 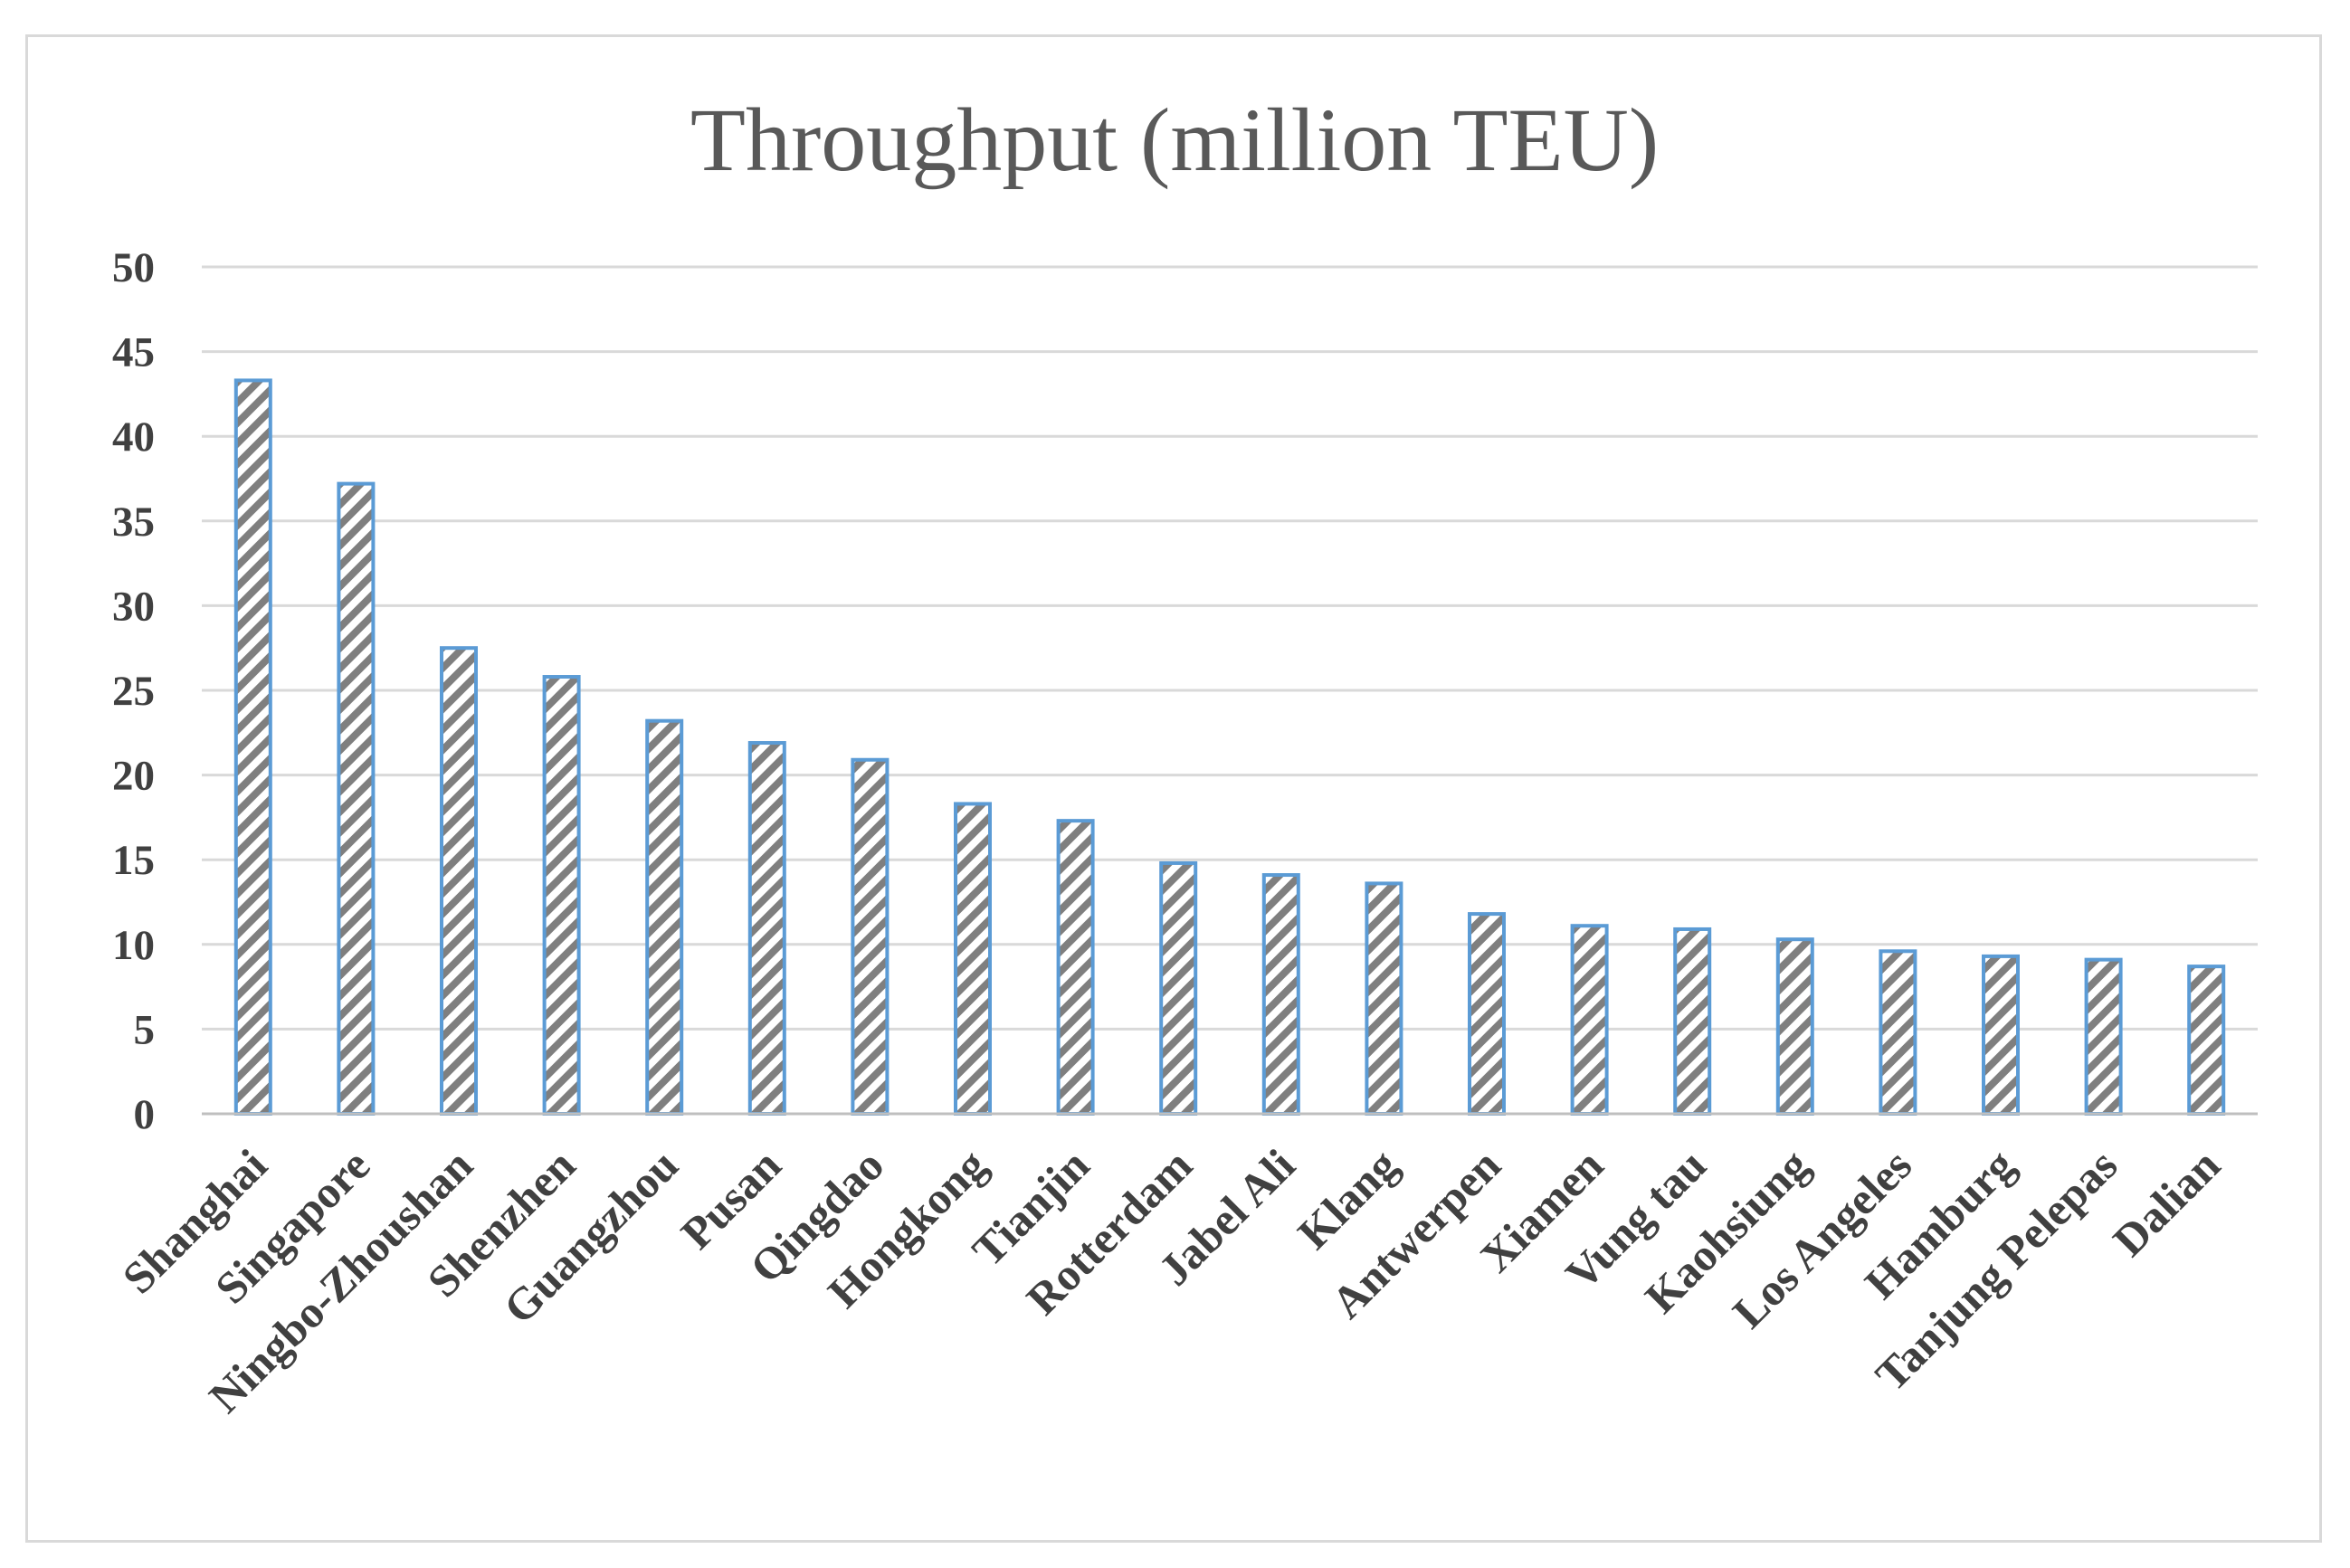 What do you see at coordinates (133, 352) in the screenshot?
I see `y-tick-label: 45` at bounding box center [133, 352].